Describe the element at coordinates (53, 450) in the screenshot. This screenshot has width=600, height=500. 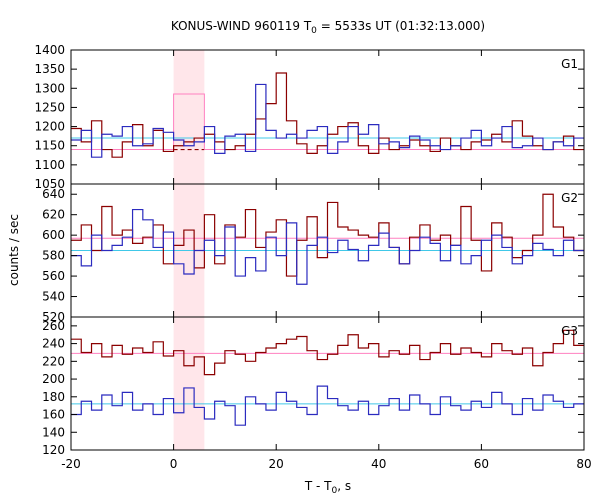
I see `y-tick-label: 120` at that location.